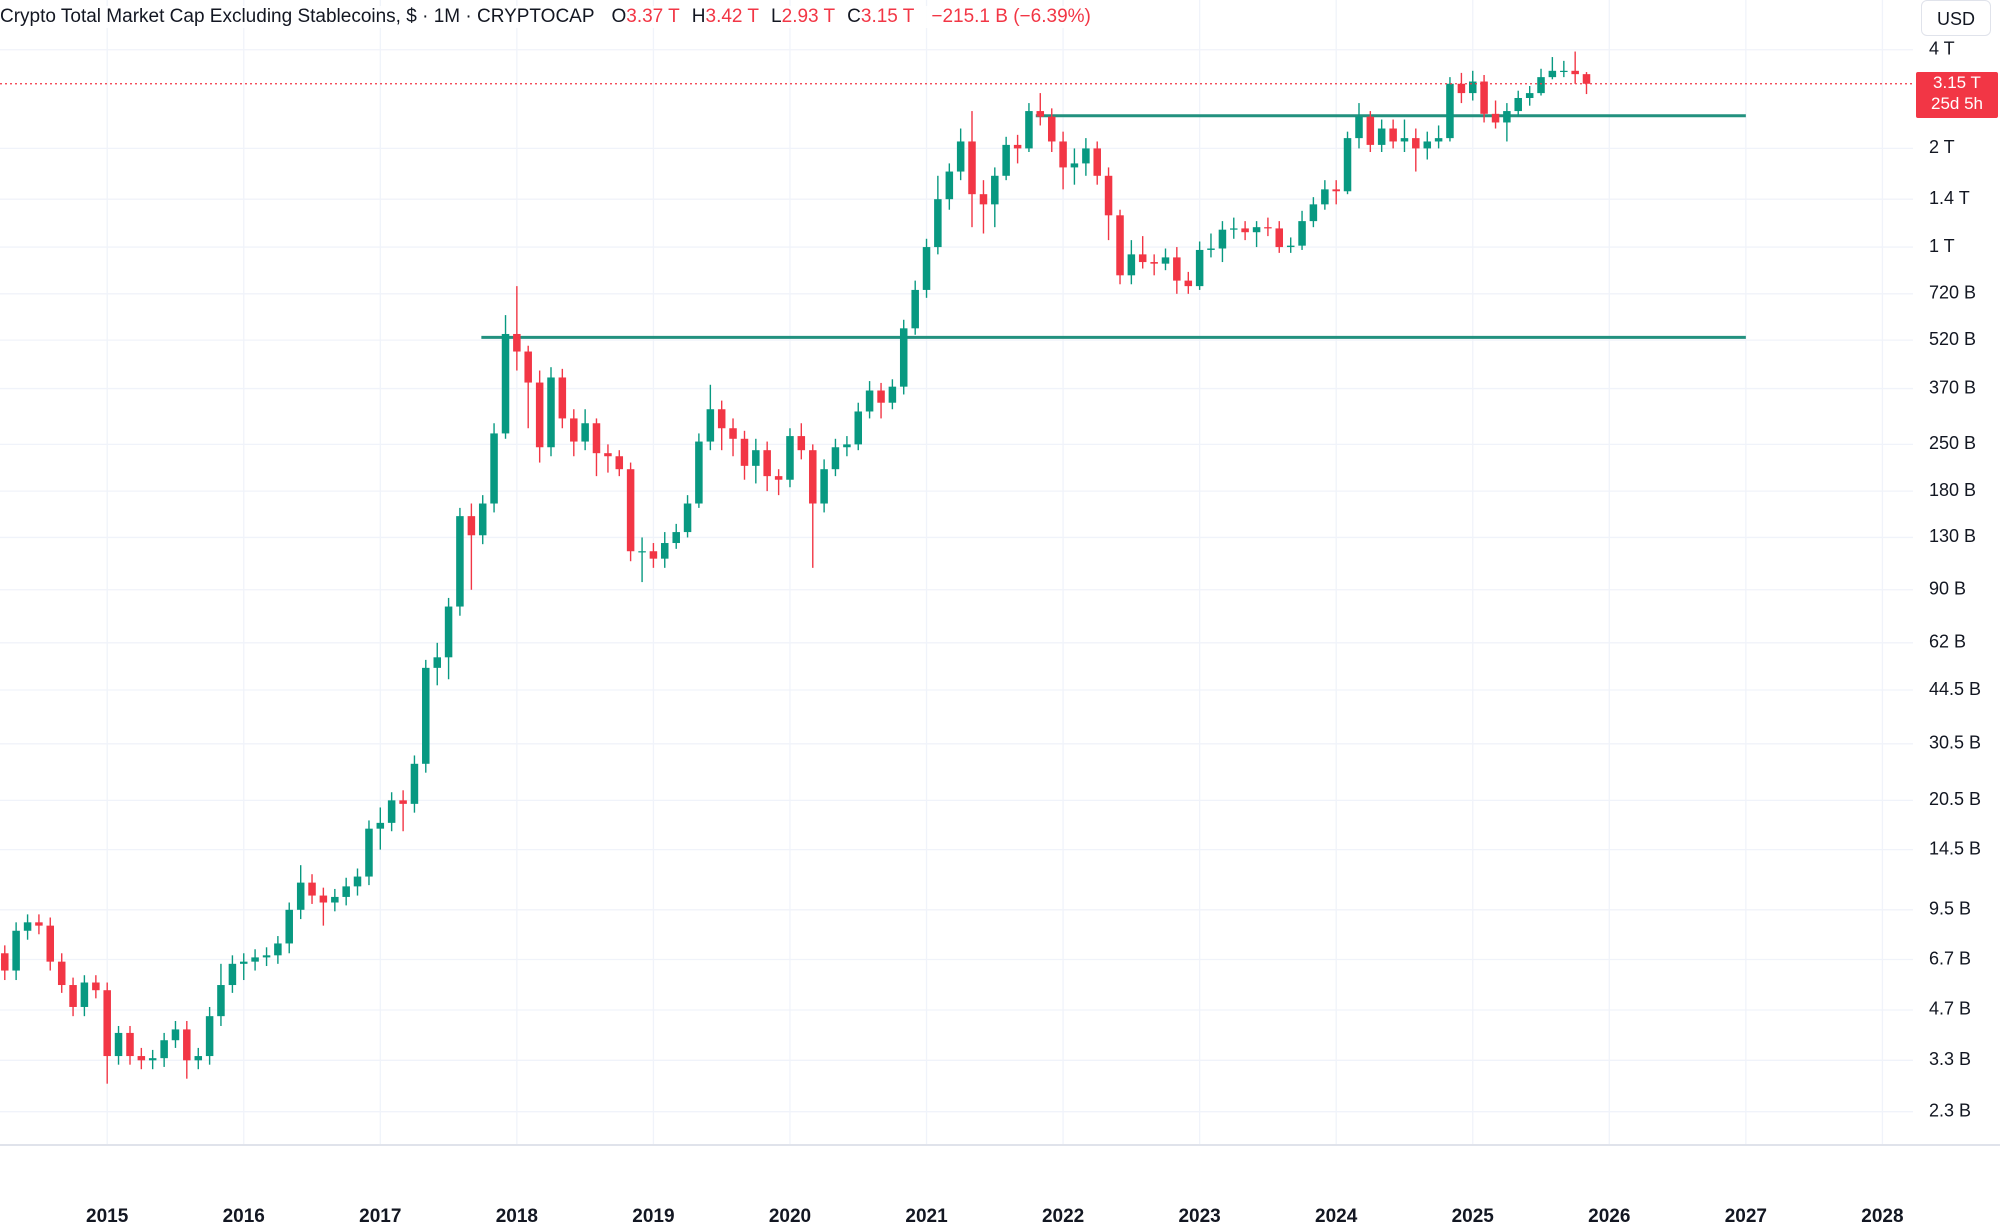 The height and width of the screenshot is (1229, 2000). Describe the element at coordinates (619, 16) in the screenshot. I see `ohlc-key: O` at that location.